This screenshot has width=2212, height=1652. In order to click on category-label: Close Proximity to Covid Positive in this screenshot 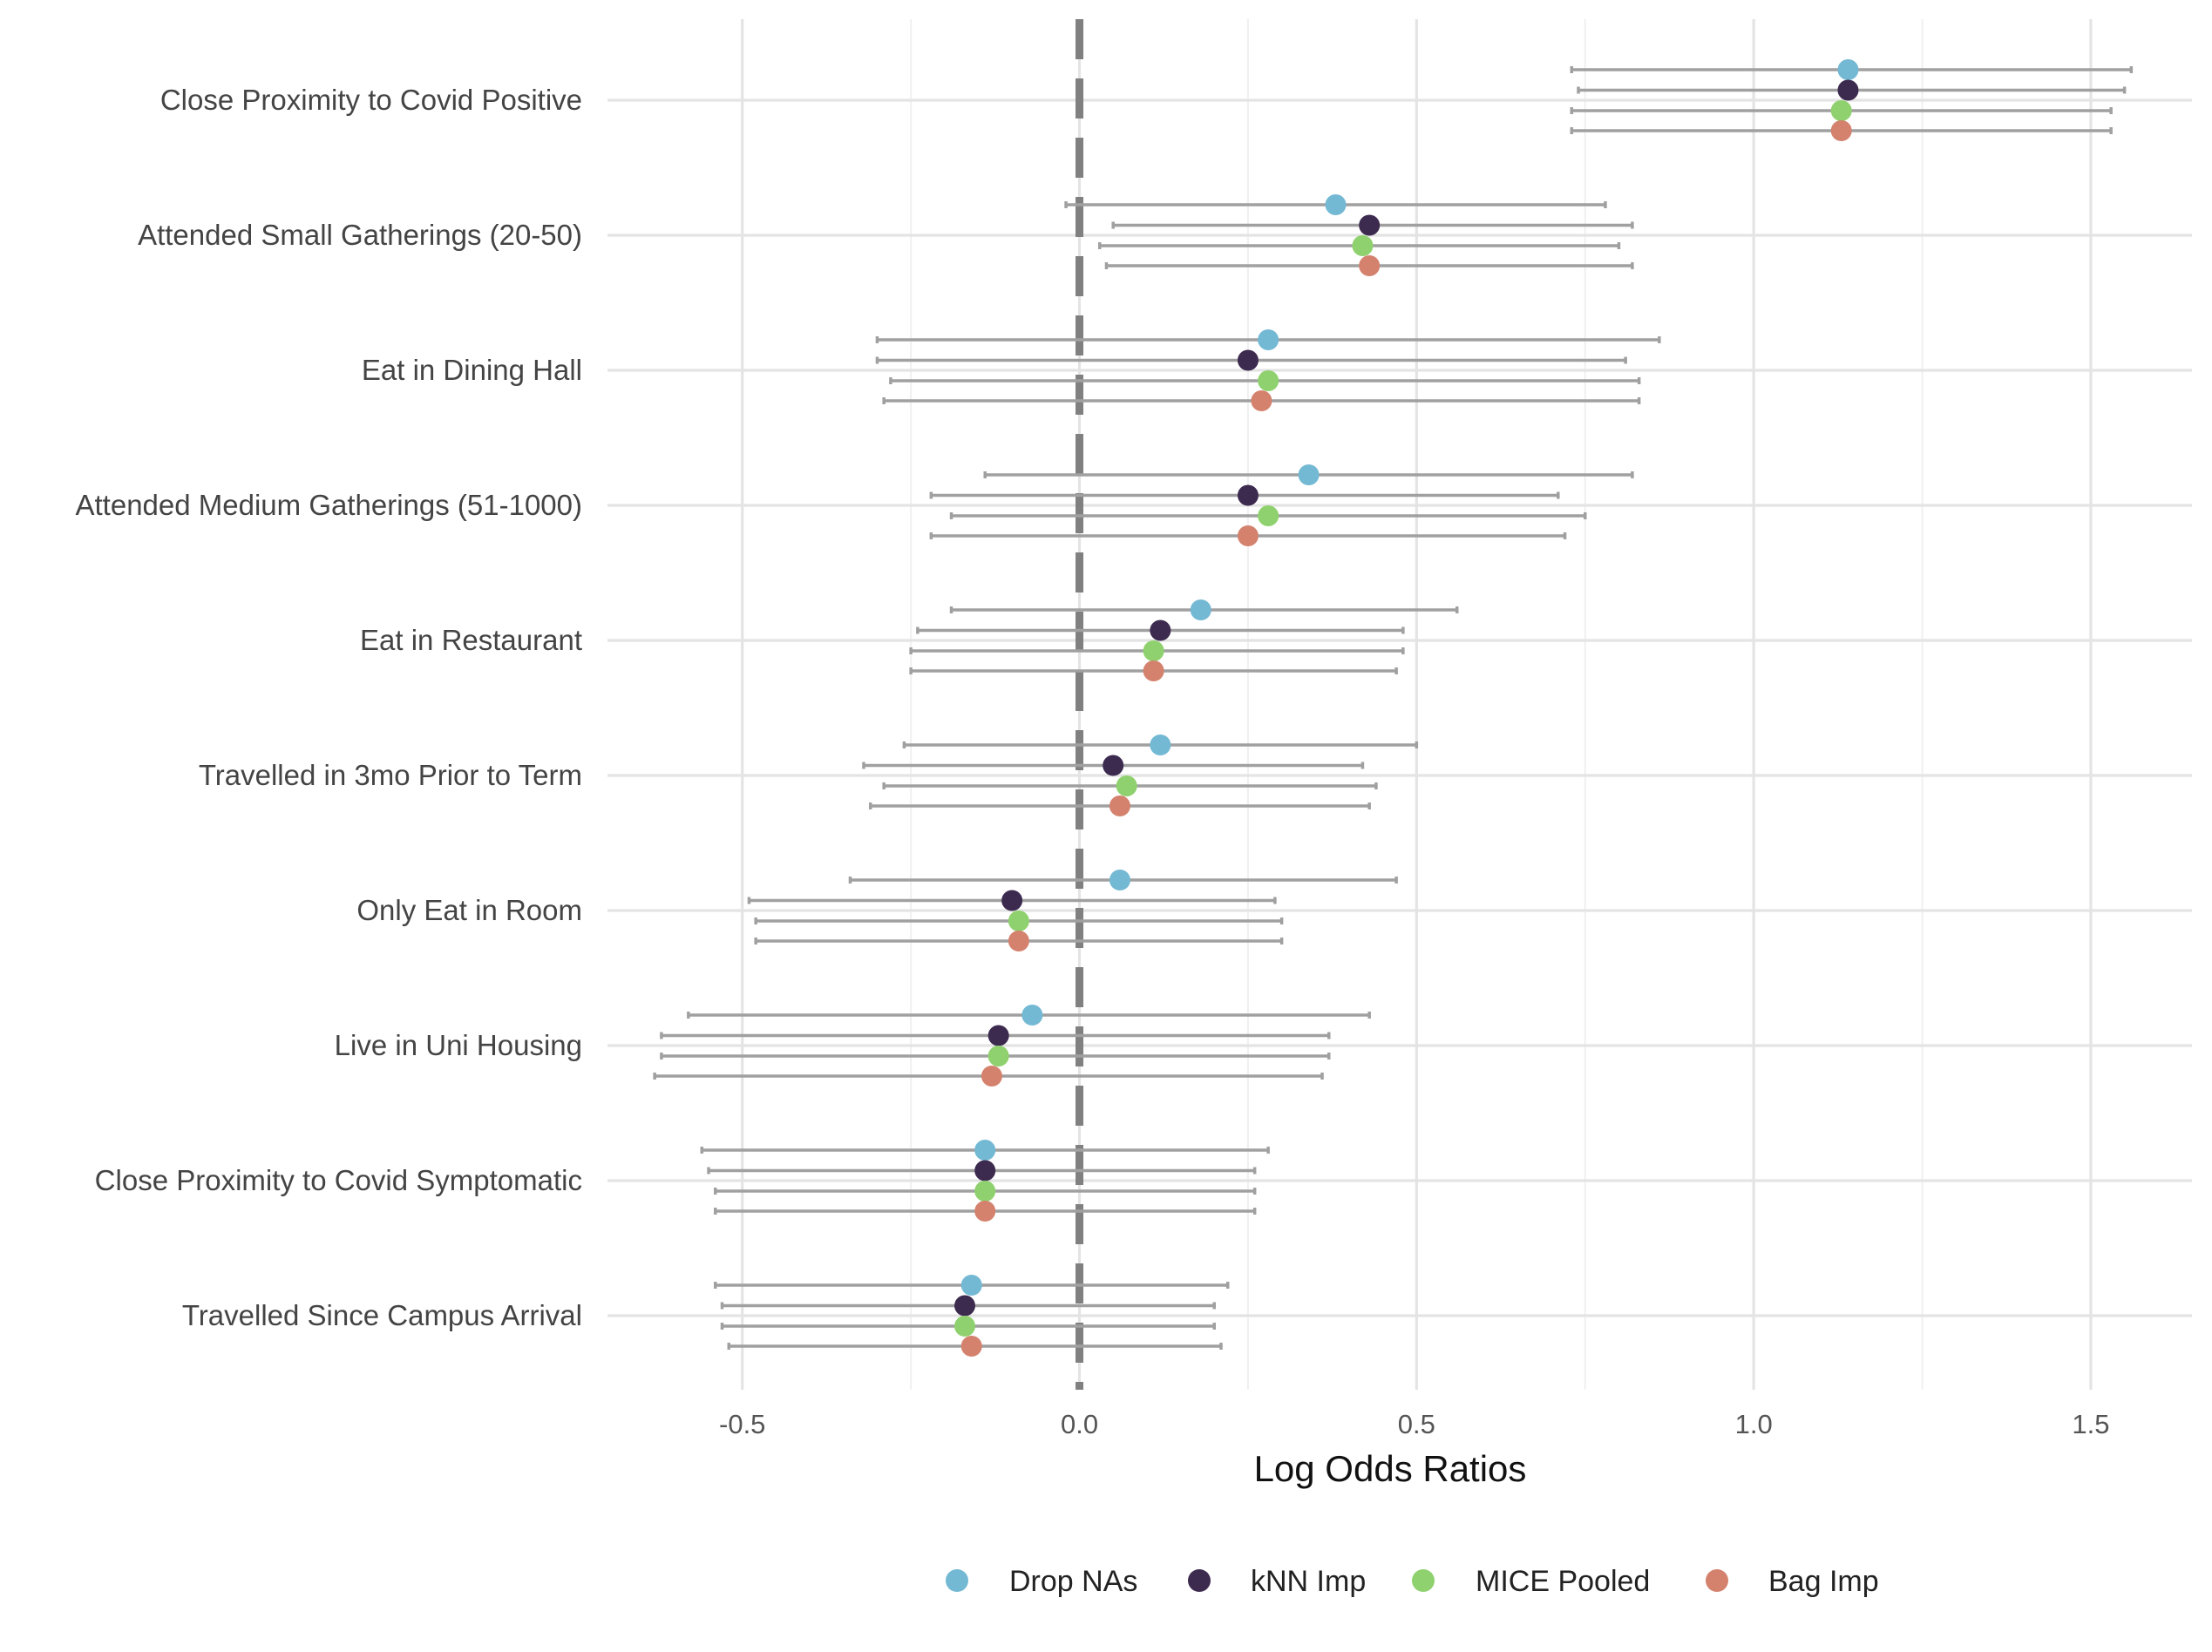, I will do `click(371, 100)`.